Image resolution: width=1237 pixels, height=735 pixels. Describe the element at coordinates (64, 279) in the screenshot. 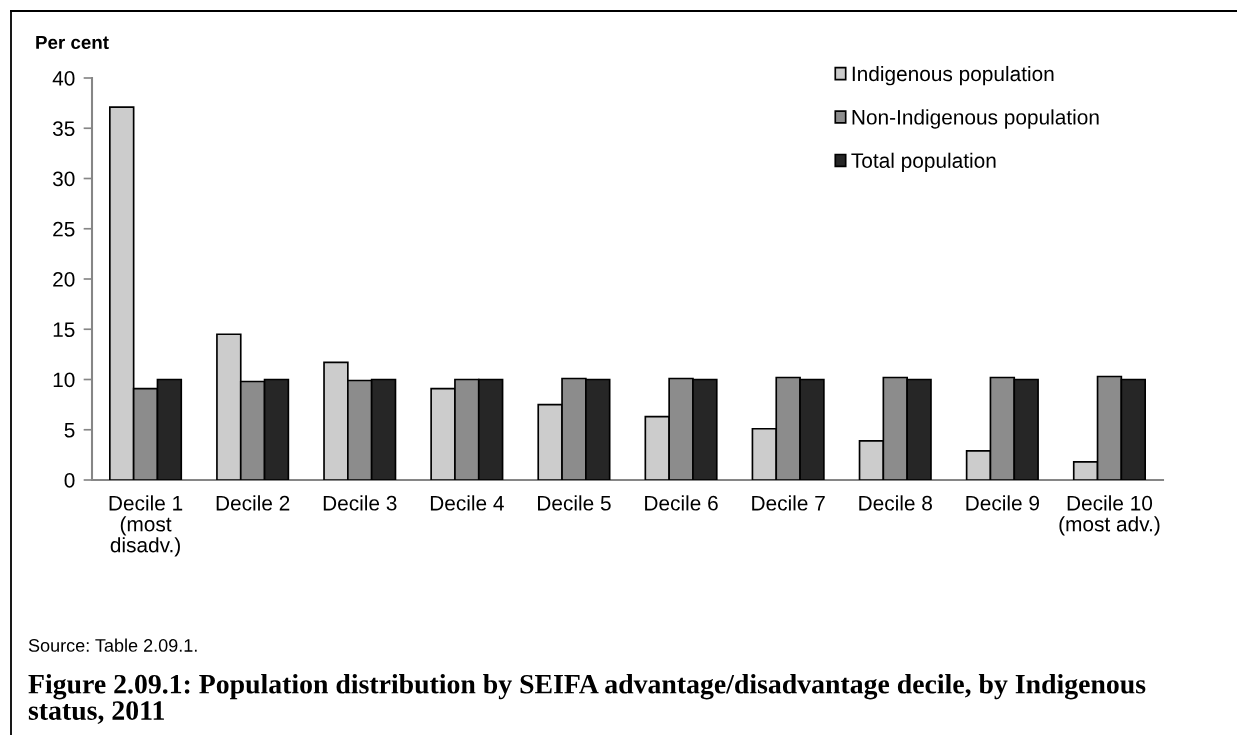

I see `y-tick-label: 20` at that location.